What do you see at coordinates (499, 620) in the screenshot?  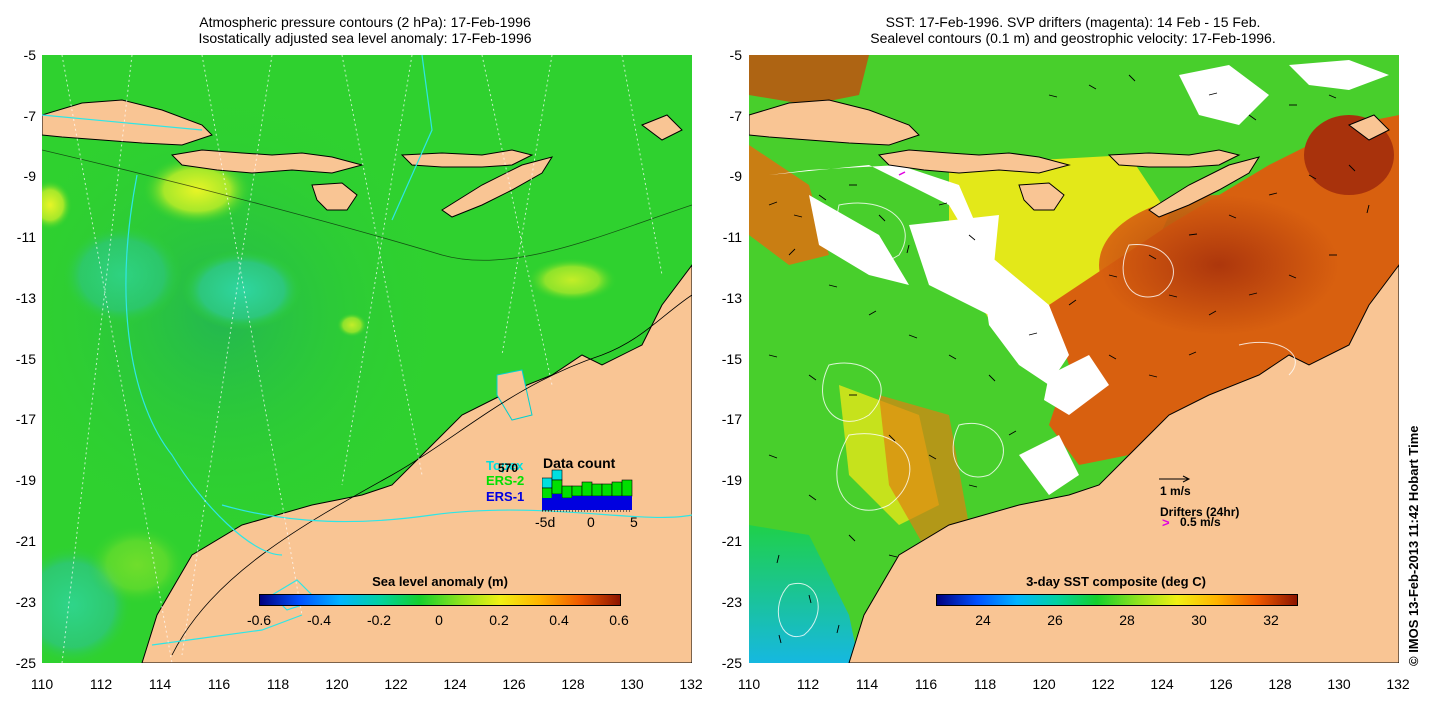 I see `left-colorbar-tick: 0.2` at bounding box center [499, 620].